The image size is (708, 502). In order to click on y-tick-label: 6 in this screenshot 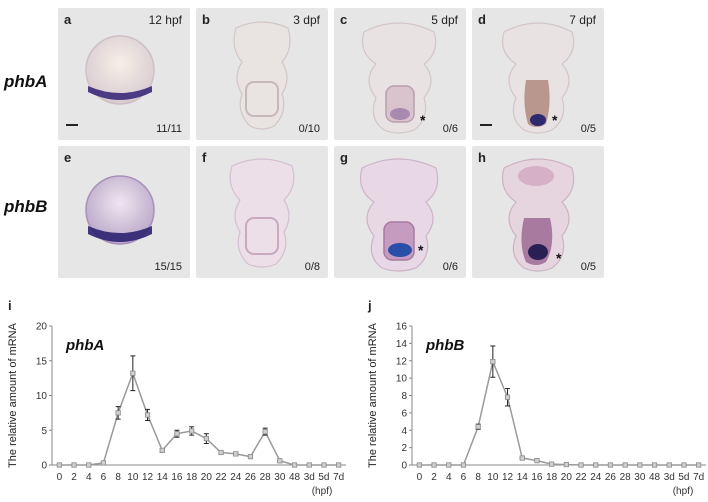, I will do `click(404, 413)`.